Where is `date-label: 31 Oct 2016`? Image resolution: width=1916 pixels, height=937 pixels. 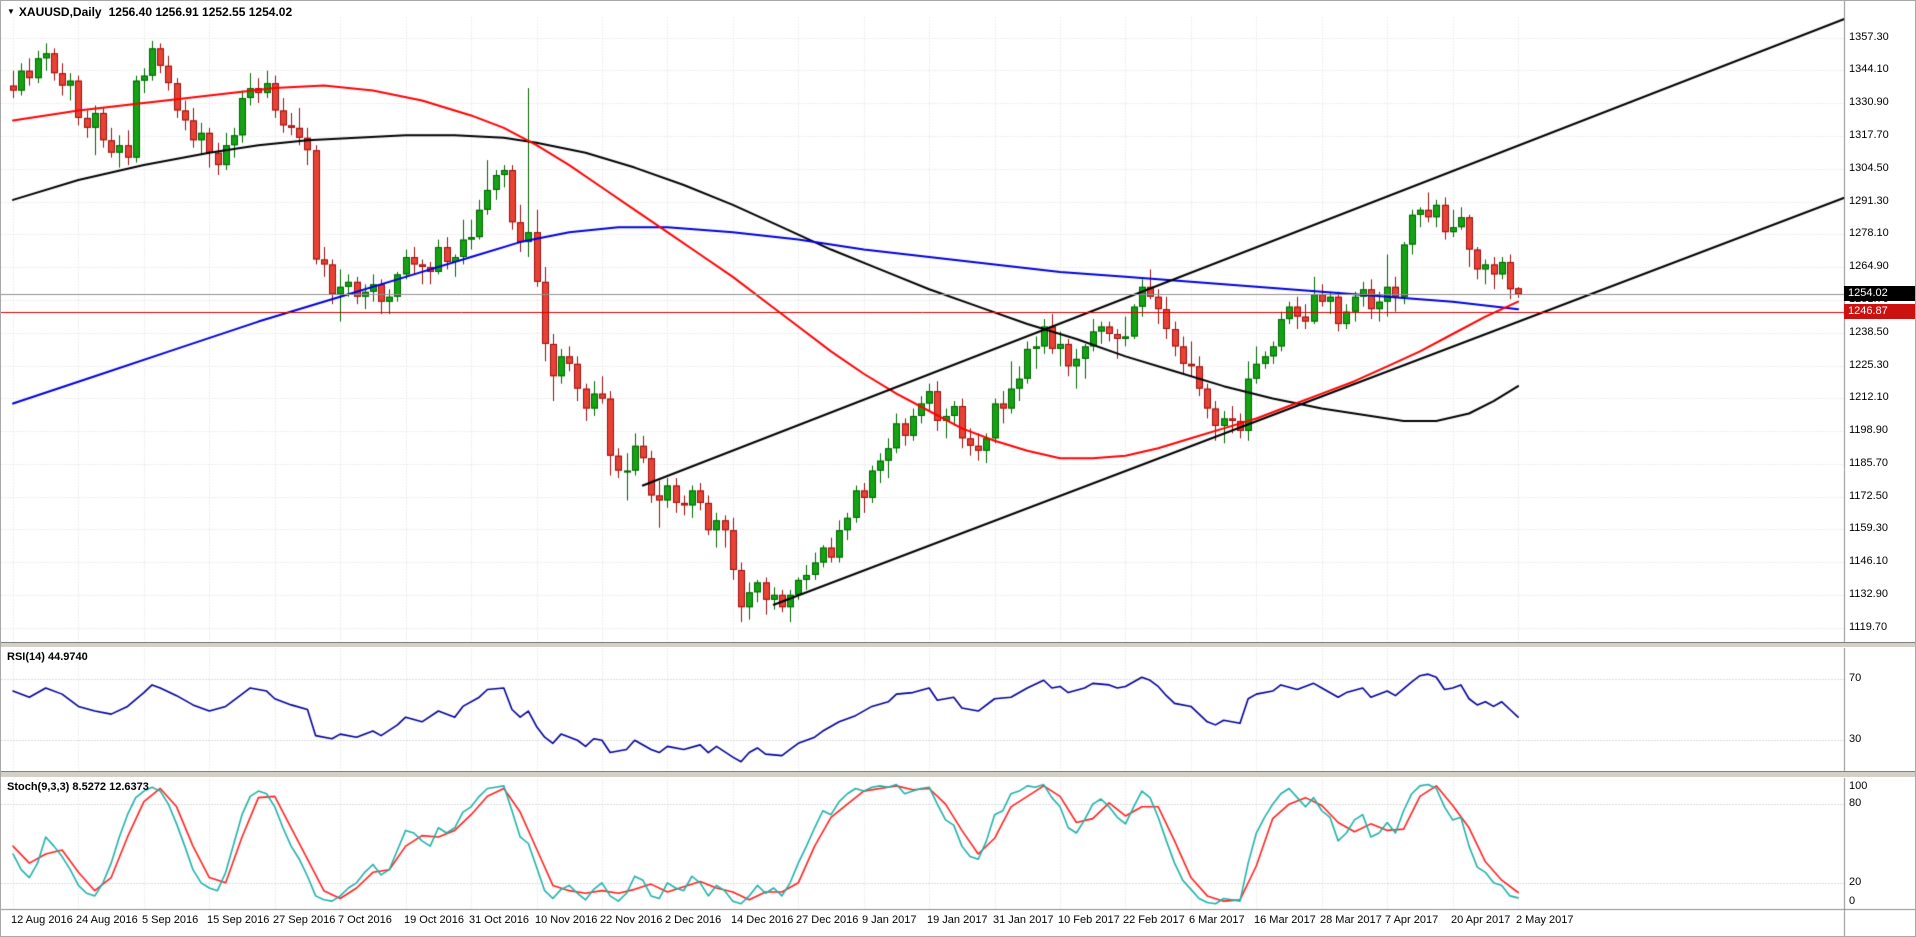
date-label: 31 Oct 2016 is located at coordinates (499, 920).